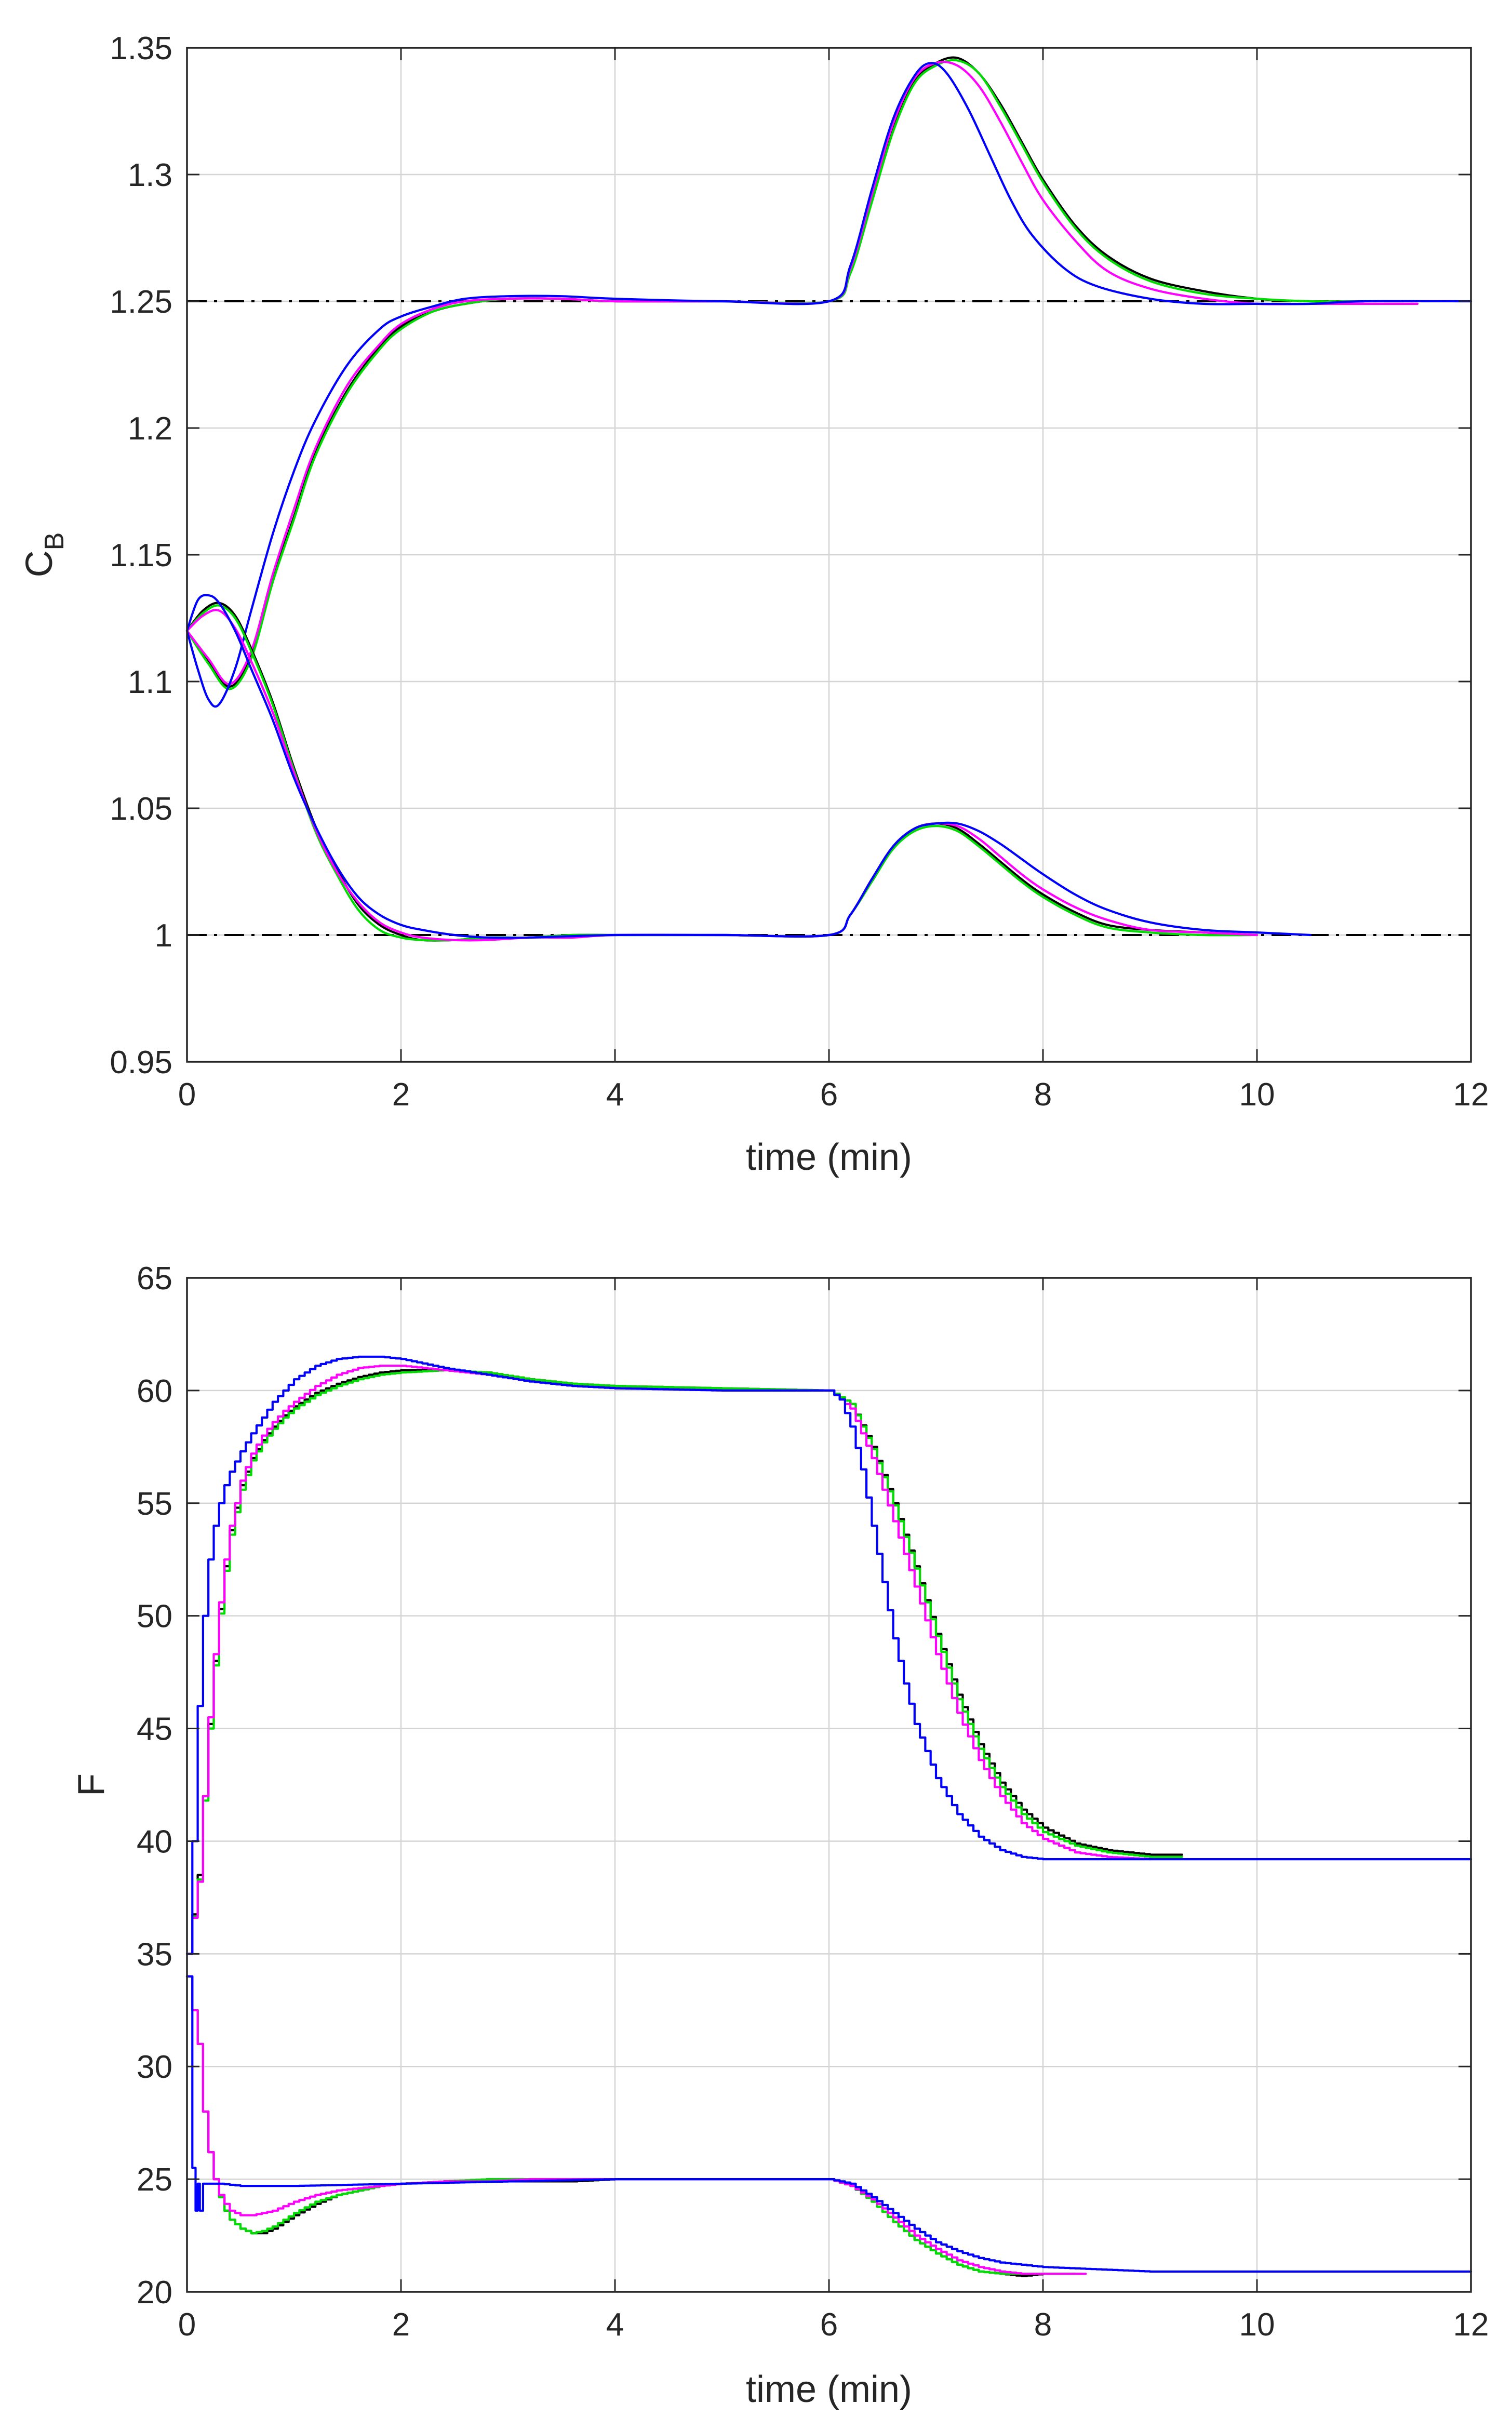  I want to click on cb-ylabel: CB, so click(44, 555).